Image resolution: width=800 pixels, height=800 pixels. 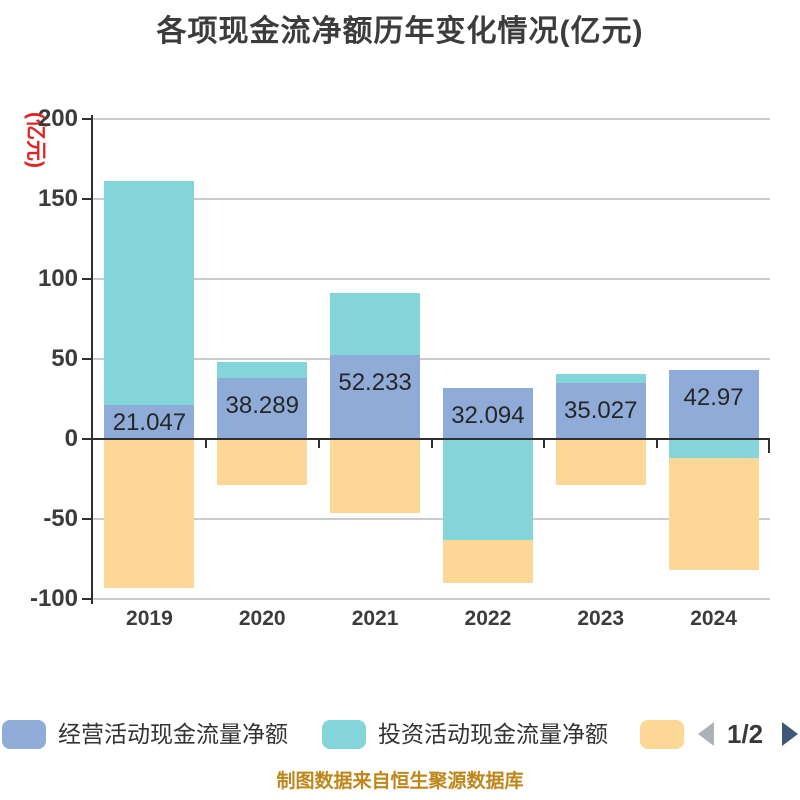 I want to click on chart-title: 各项现金流净额历年变化情况(亿元), so click(x=400, y=31).